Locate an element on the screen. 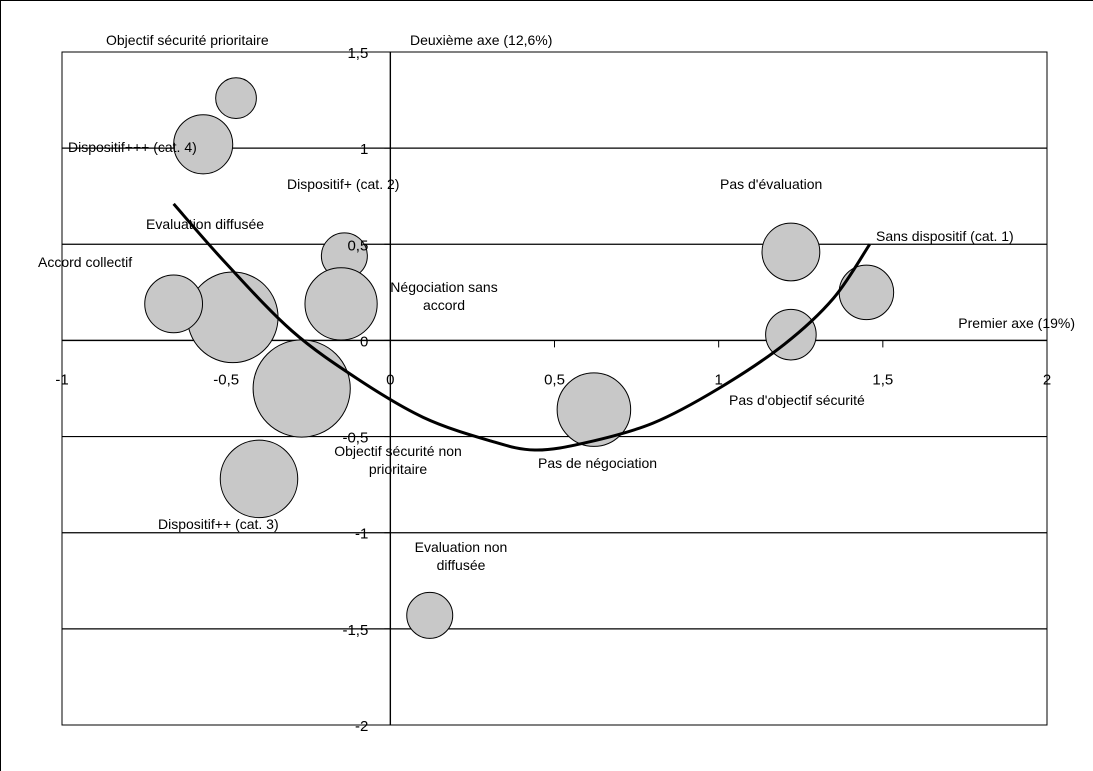 Image resolution: width=1093 pixels, height=771 pixels. bubble: Dispositif++ (cat. 3) is located at coordinates (259, 479).